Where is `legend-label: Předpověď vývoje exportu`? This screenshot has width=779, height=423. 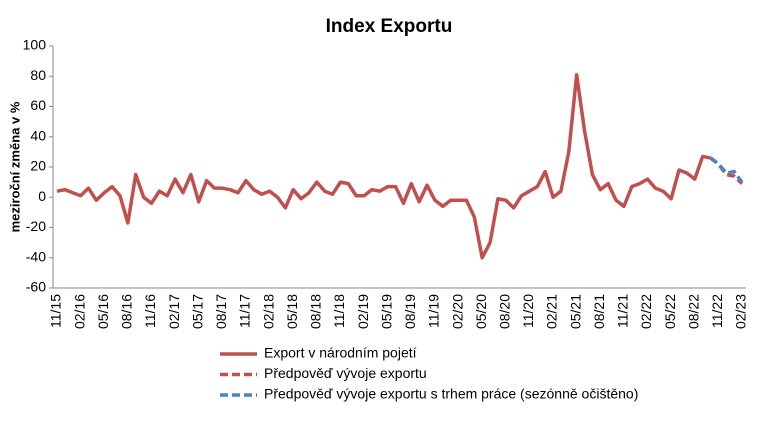
legend-label: Předpověď vývoje exportu is located at coordinates (345, 373).